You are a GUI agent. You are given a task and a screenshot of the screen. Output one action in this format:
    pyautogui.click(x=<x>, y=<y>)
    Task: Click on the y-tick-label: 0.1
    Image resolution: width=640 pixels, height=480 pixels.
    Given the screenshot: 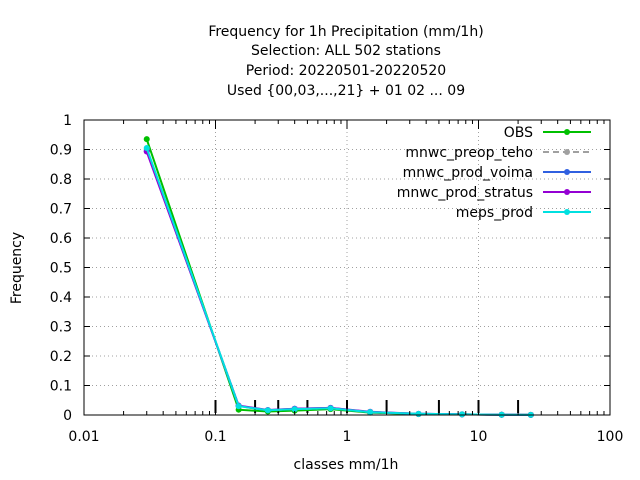 What is the action you would take?
    pyautogui.click(x=61, y=387)
    